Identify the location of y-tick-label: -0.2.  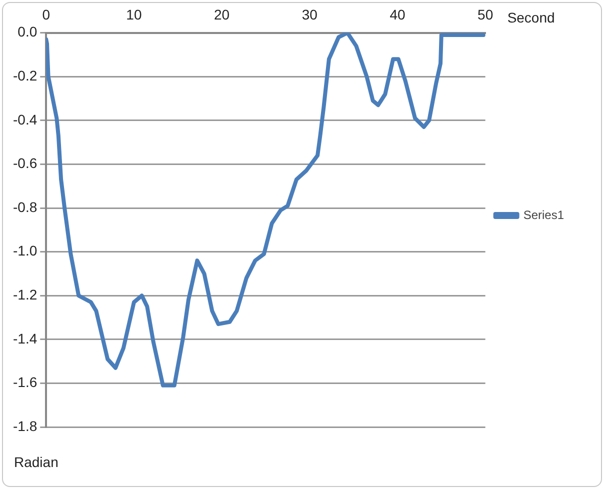
(25, 75).